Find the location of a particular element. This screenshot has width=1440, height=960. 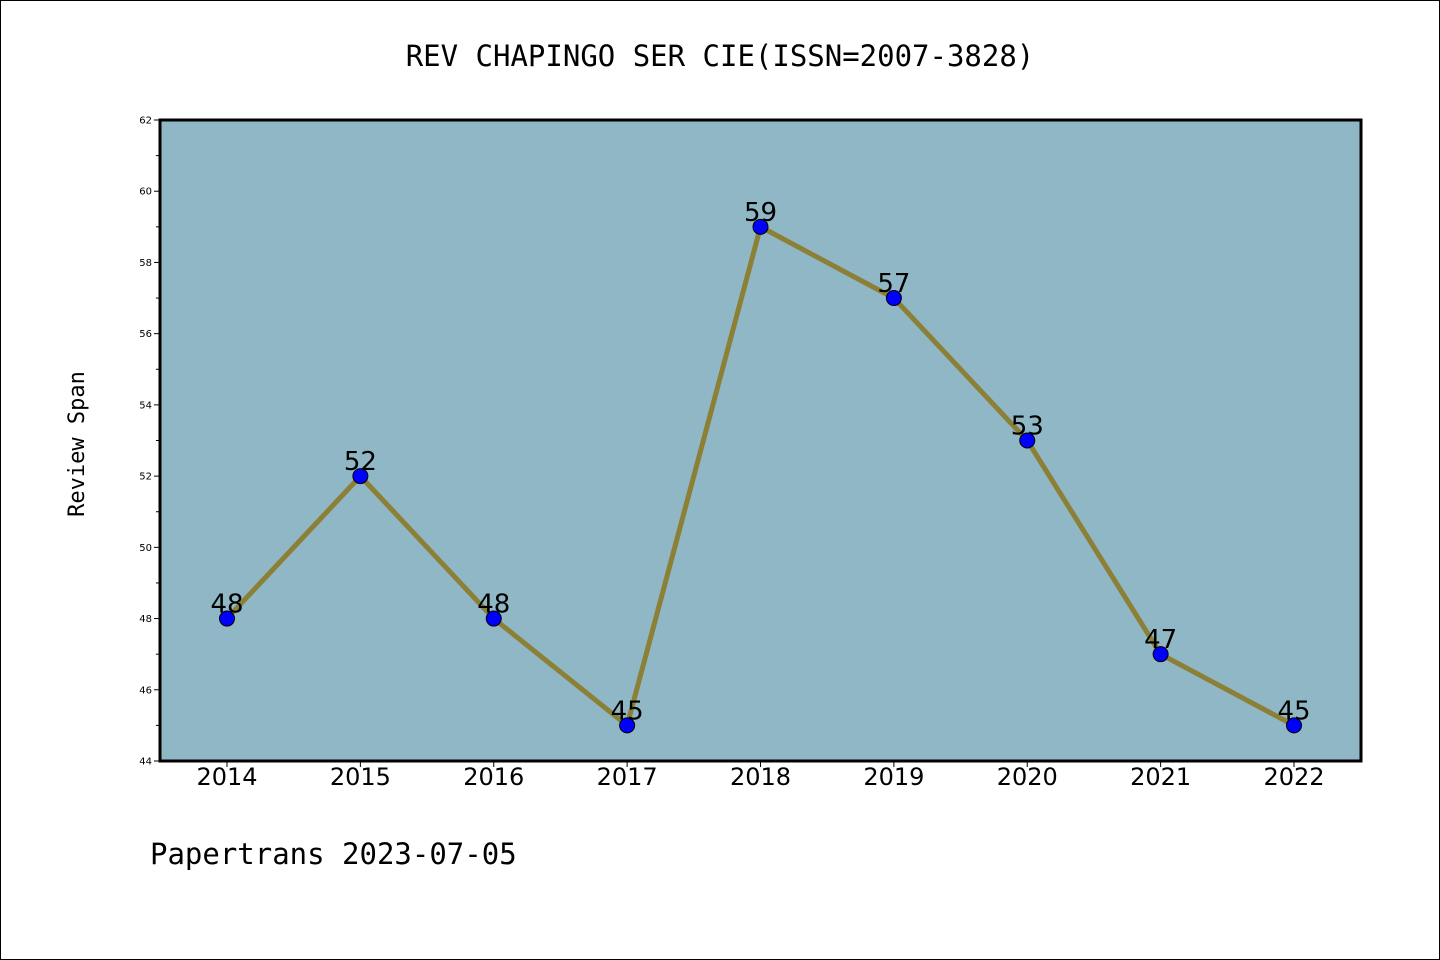

x-tick-label: 2017 is located at coordinates (627, 777).